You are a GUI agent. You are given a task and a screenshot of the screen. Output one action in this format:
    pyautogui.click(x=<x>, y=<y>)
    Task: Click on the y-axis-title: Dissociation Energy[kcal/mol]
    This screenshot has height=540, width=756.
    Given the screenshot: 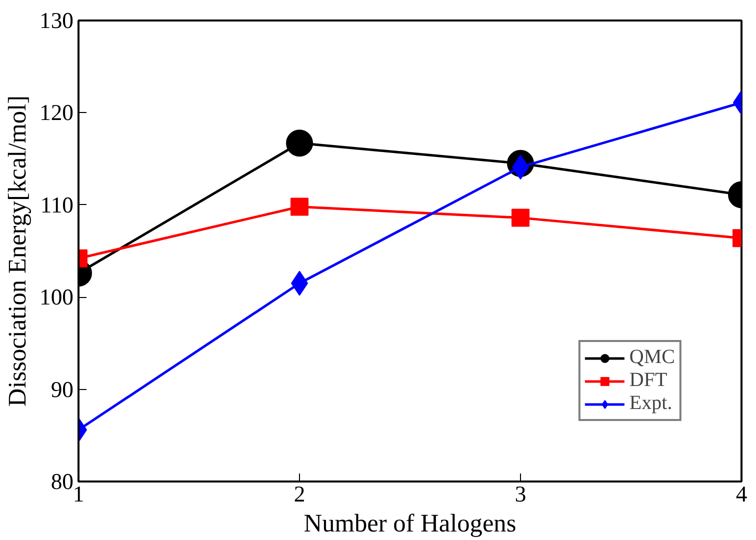 What is the action you would take?
    pyautogui.click(x=18, y=251)
    